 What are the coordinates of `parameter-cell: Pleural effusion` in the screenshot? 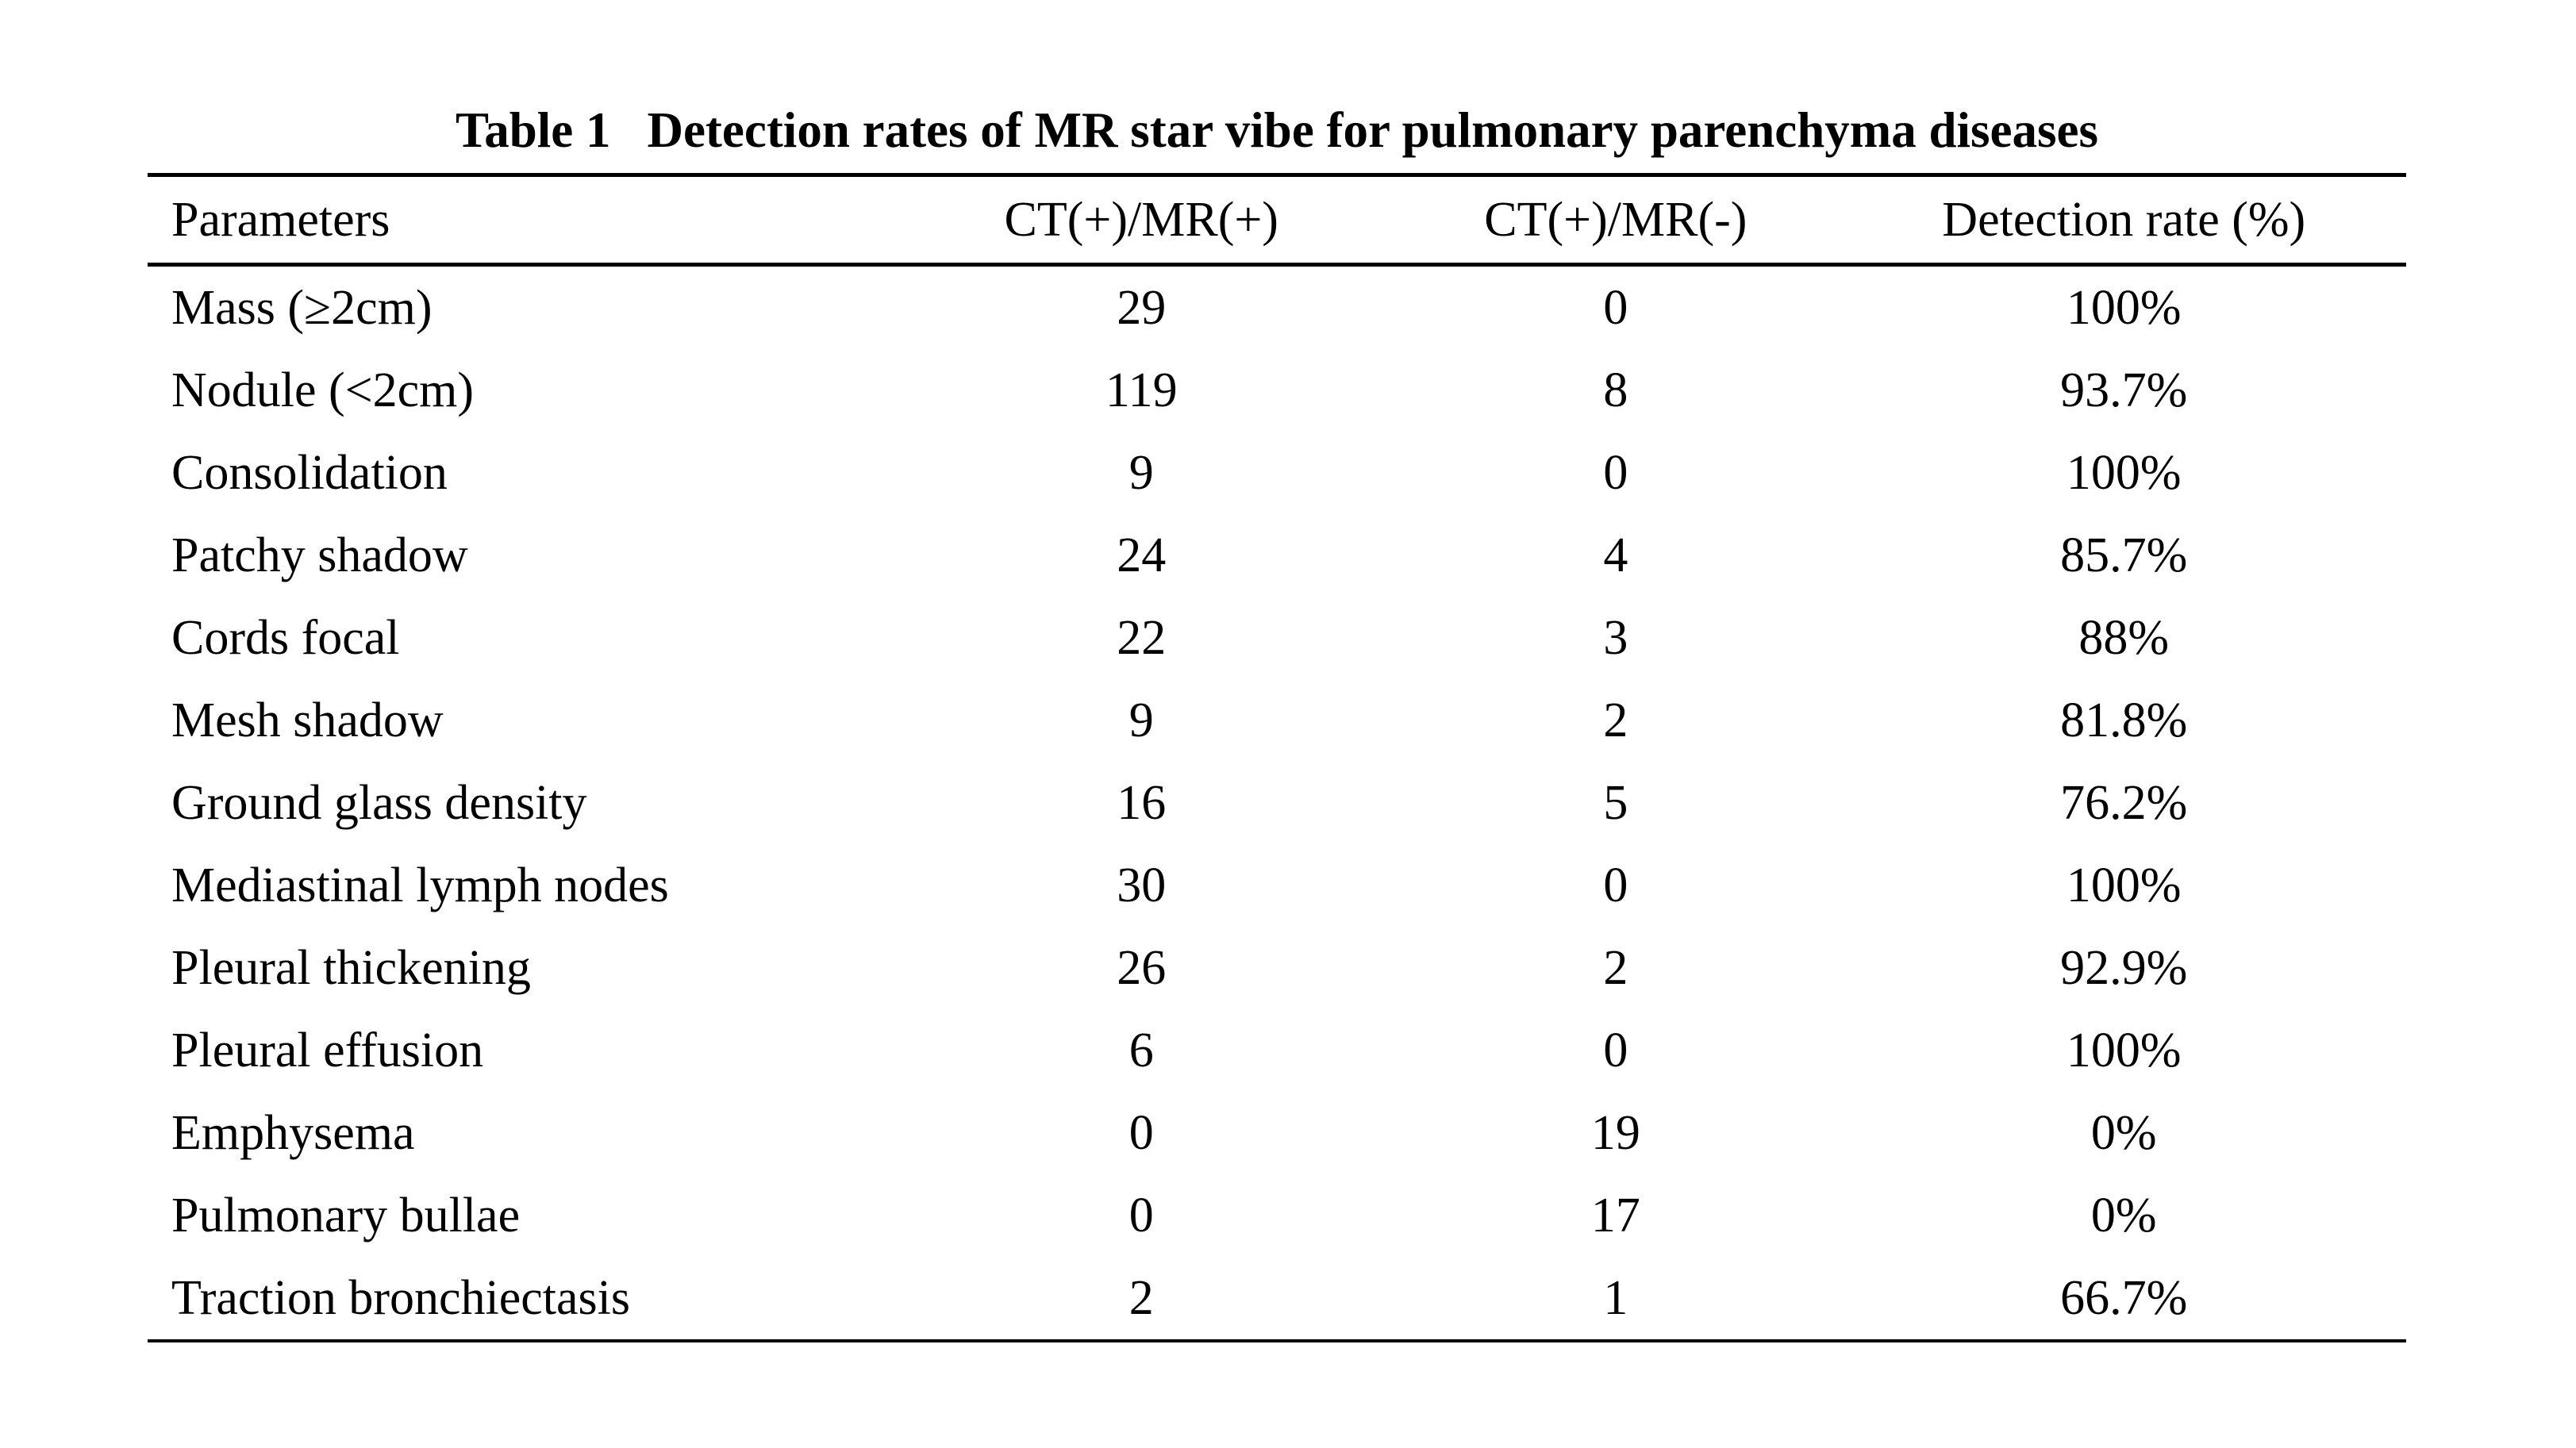 It's located at (327, 1050).